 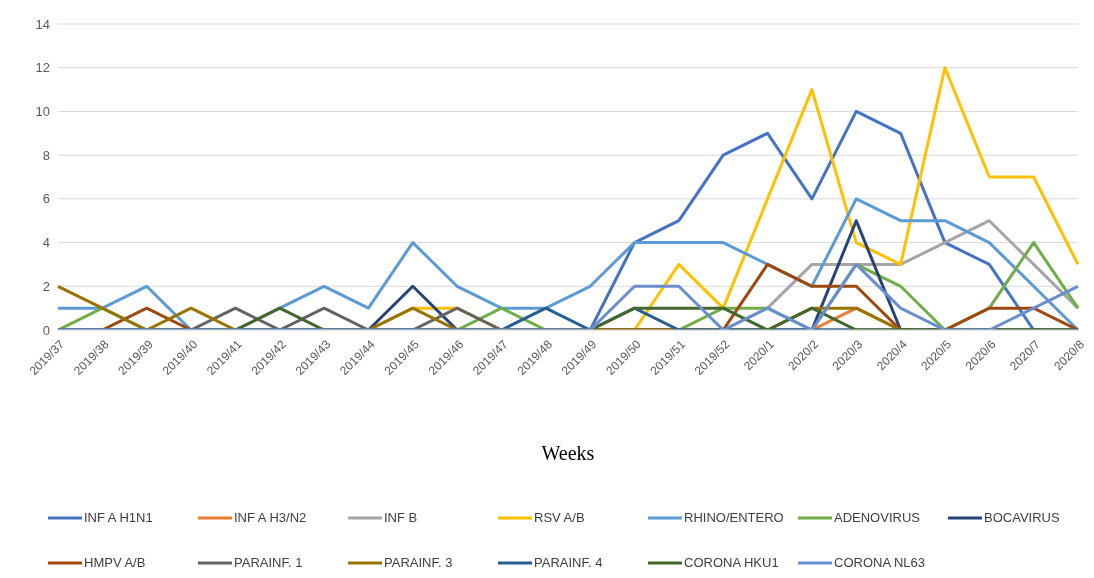 What do you see at coordinates (268, 562) in the screenshot?
I see `legend-label: PARAINF. 1` at bounding box center [268, 562].